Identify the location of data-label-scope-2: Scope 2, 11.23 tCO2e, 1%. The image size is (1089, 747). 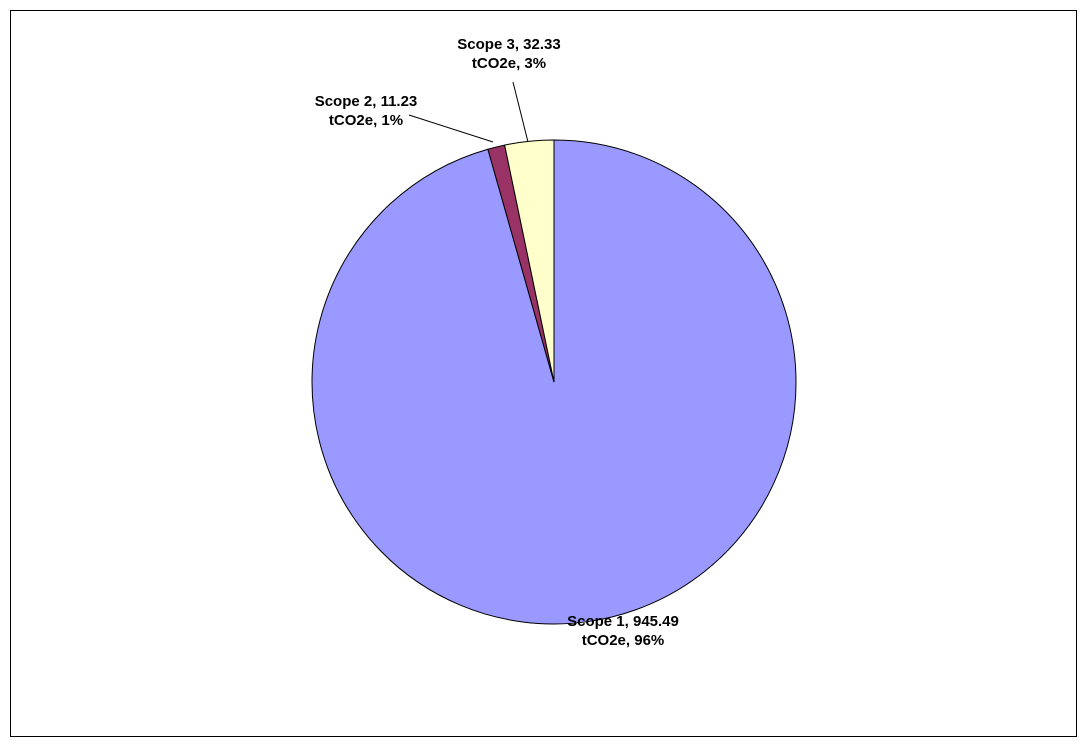
(366, 111).